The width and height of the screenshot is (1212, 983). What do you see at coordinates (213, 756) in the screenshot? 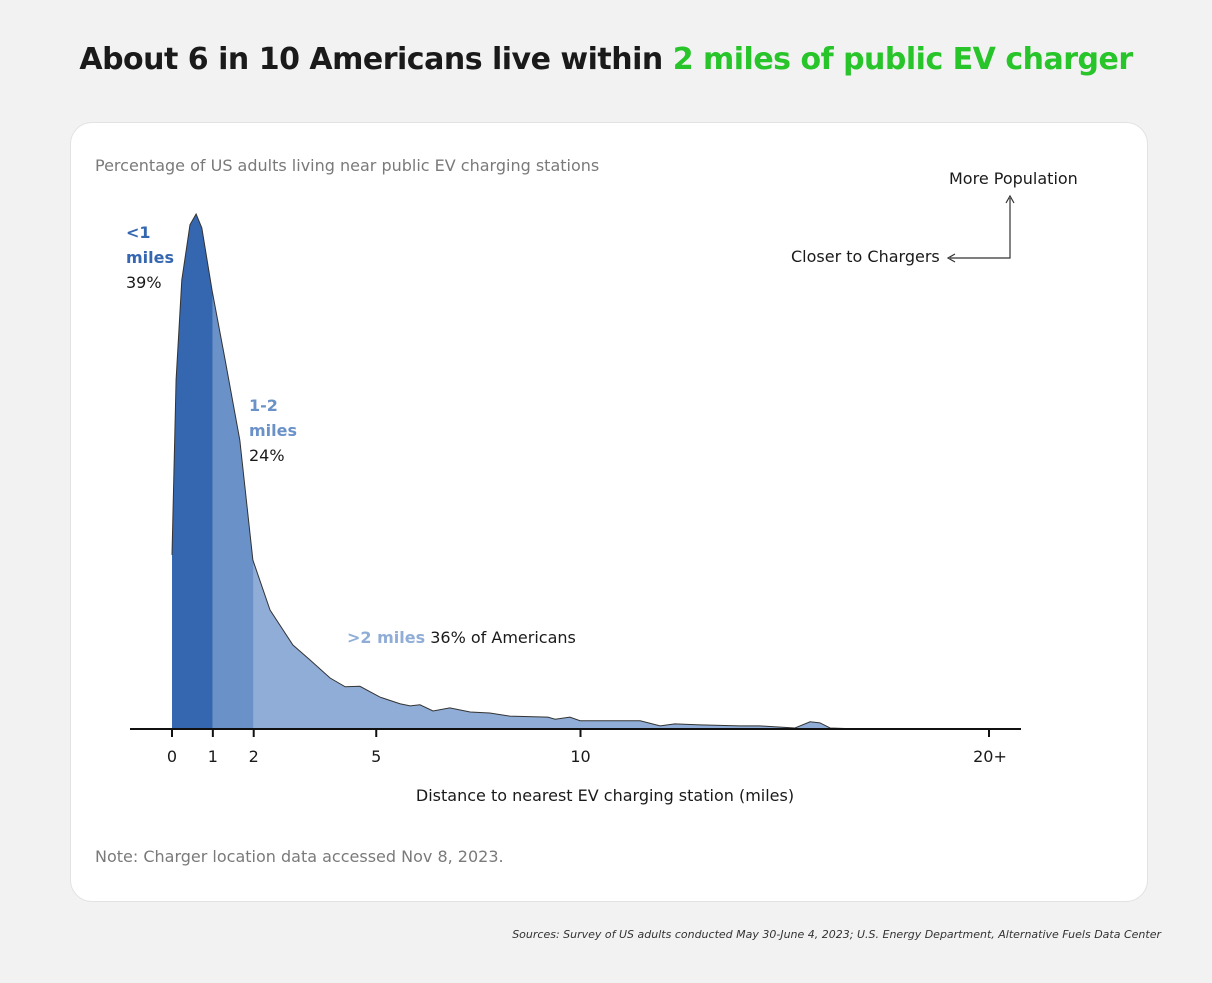
I see `x-tick-label: 1` at bounding box center [213, 756].